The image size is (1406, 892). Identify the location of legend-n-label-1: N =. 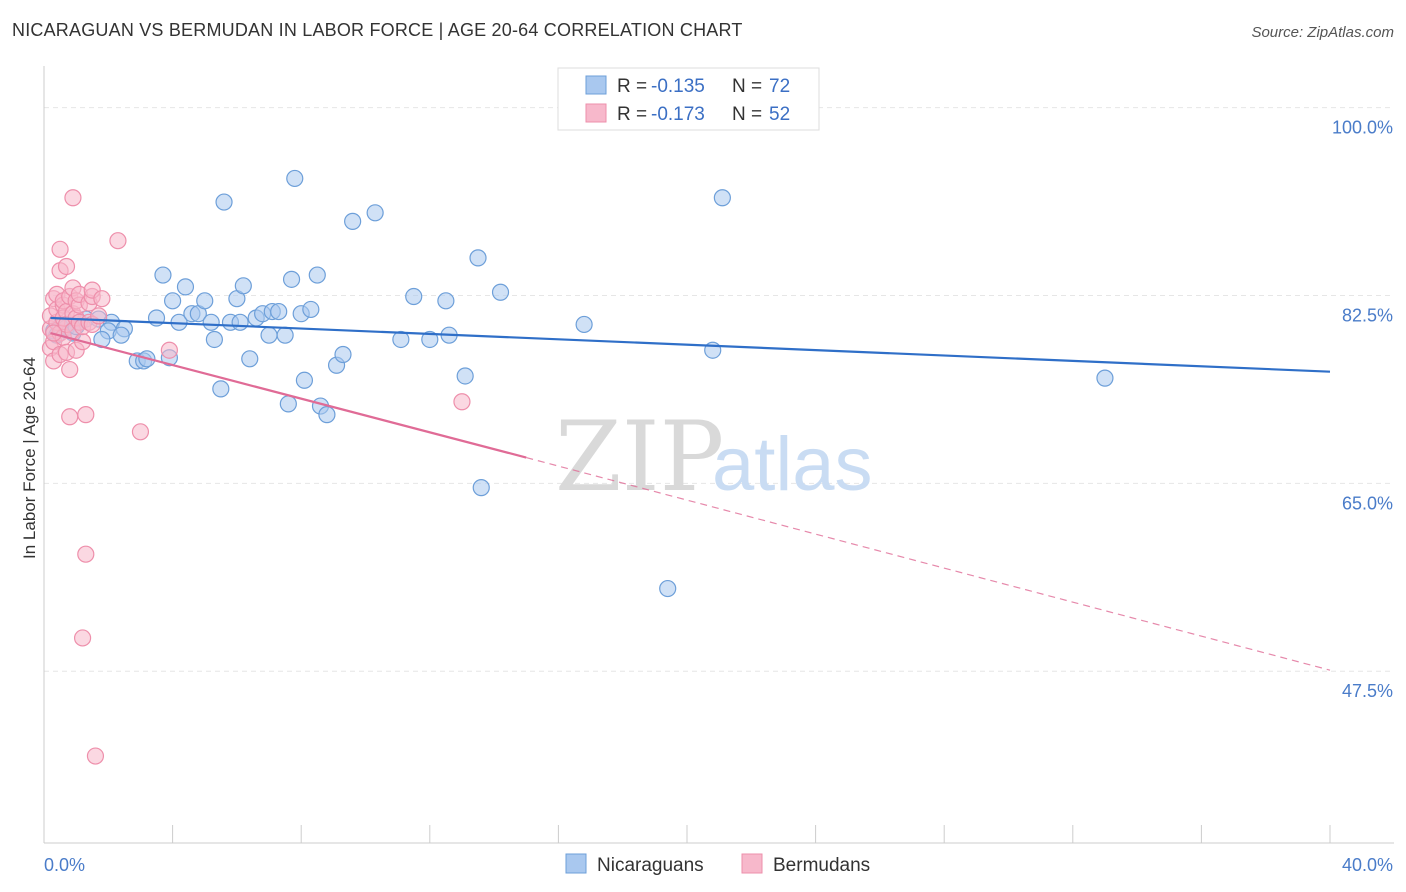
(747, 114).